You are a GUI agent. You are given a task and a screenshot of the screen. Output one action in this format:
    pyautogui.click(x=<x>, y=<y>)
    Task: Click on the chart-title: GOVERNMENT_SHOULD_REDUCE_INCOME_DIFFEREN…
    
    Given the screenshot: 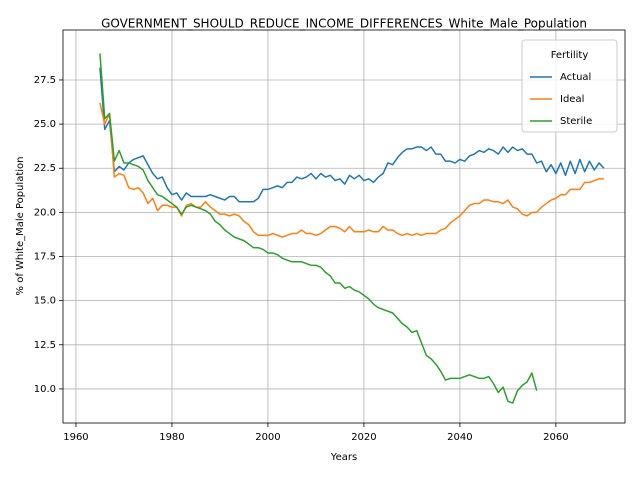 What is the action you would take?
    pyautogui.click(x=344, y=24)
    